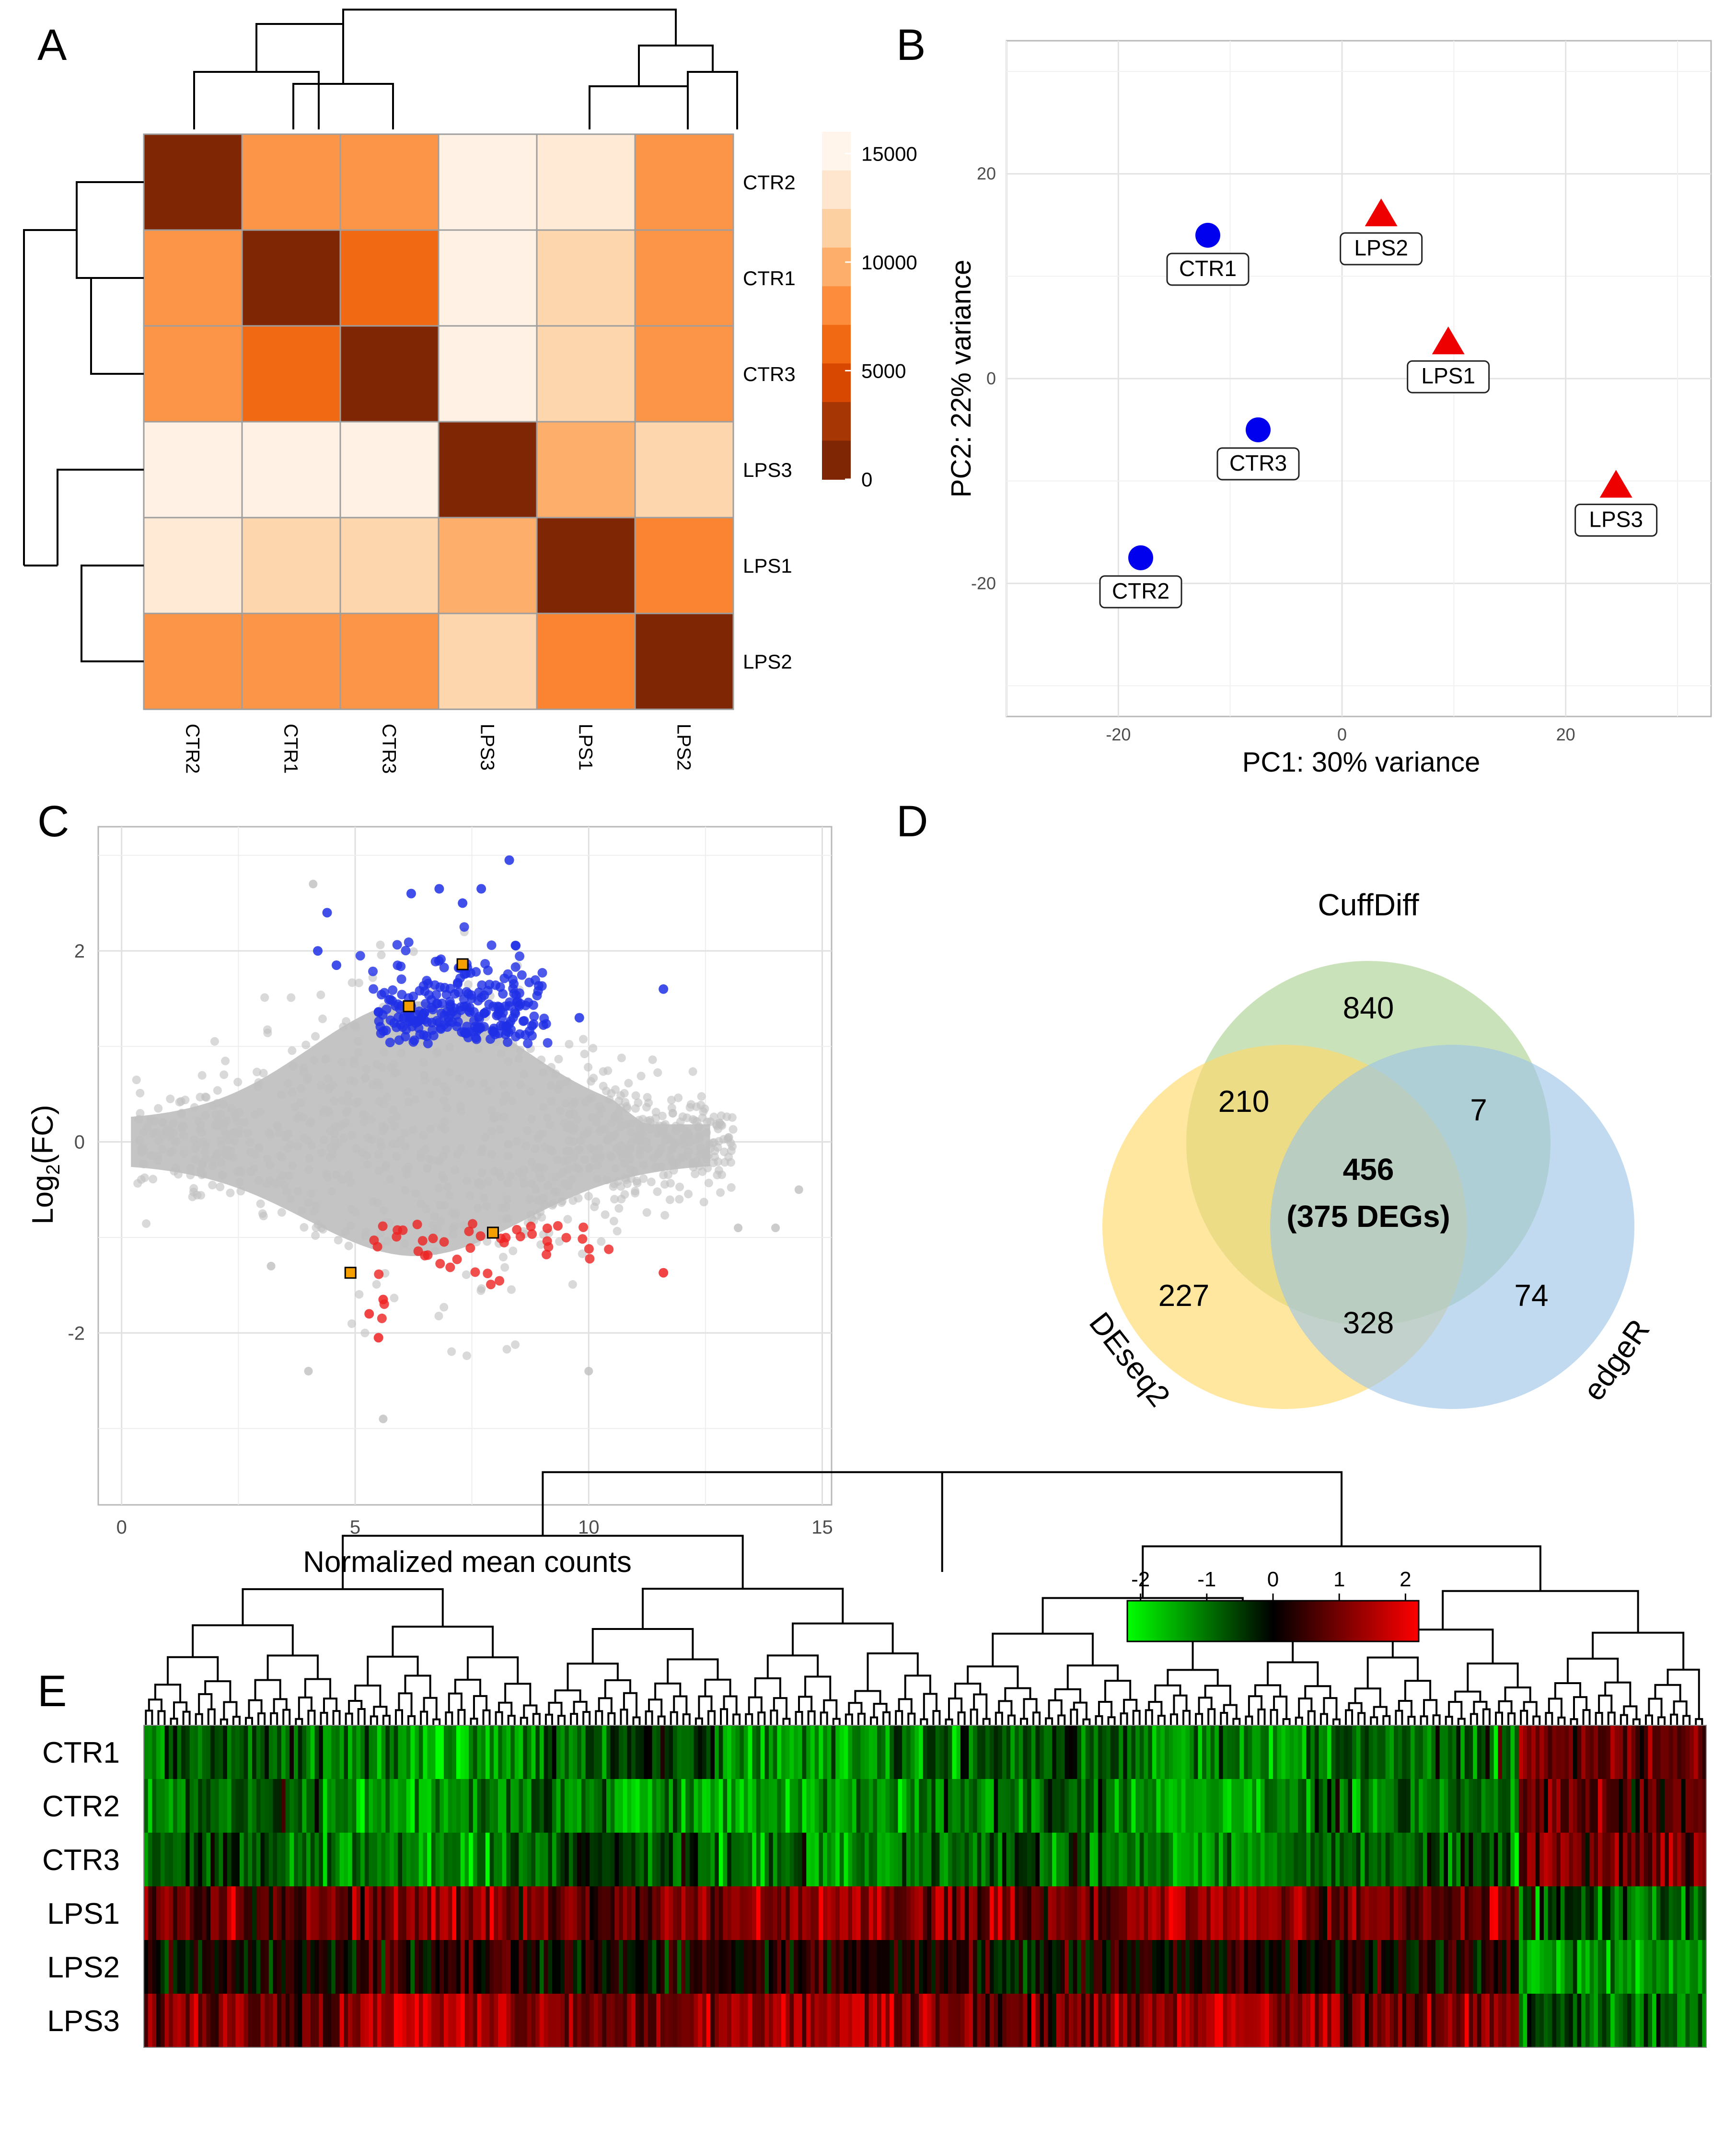 The image size is (1736, 2137). What do you see at coordinates (421, 1129) in the screenshot?
I see `ma-point-cloud-core` at bounding box center [421, 1129].